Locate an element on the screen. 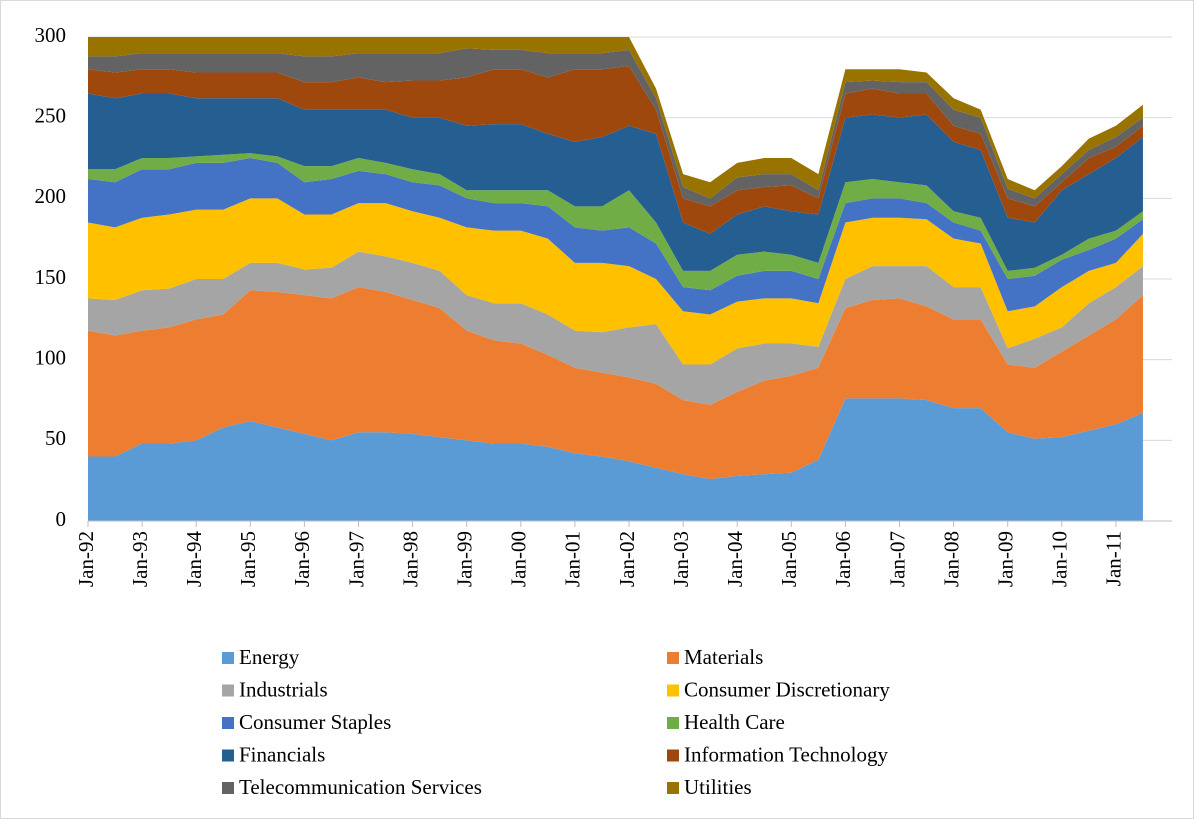 The height and width of the screenshot is (819, 1194). y-tick-label: 0 is located at coordinates (61, 519).